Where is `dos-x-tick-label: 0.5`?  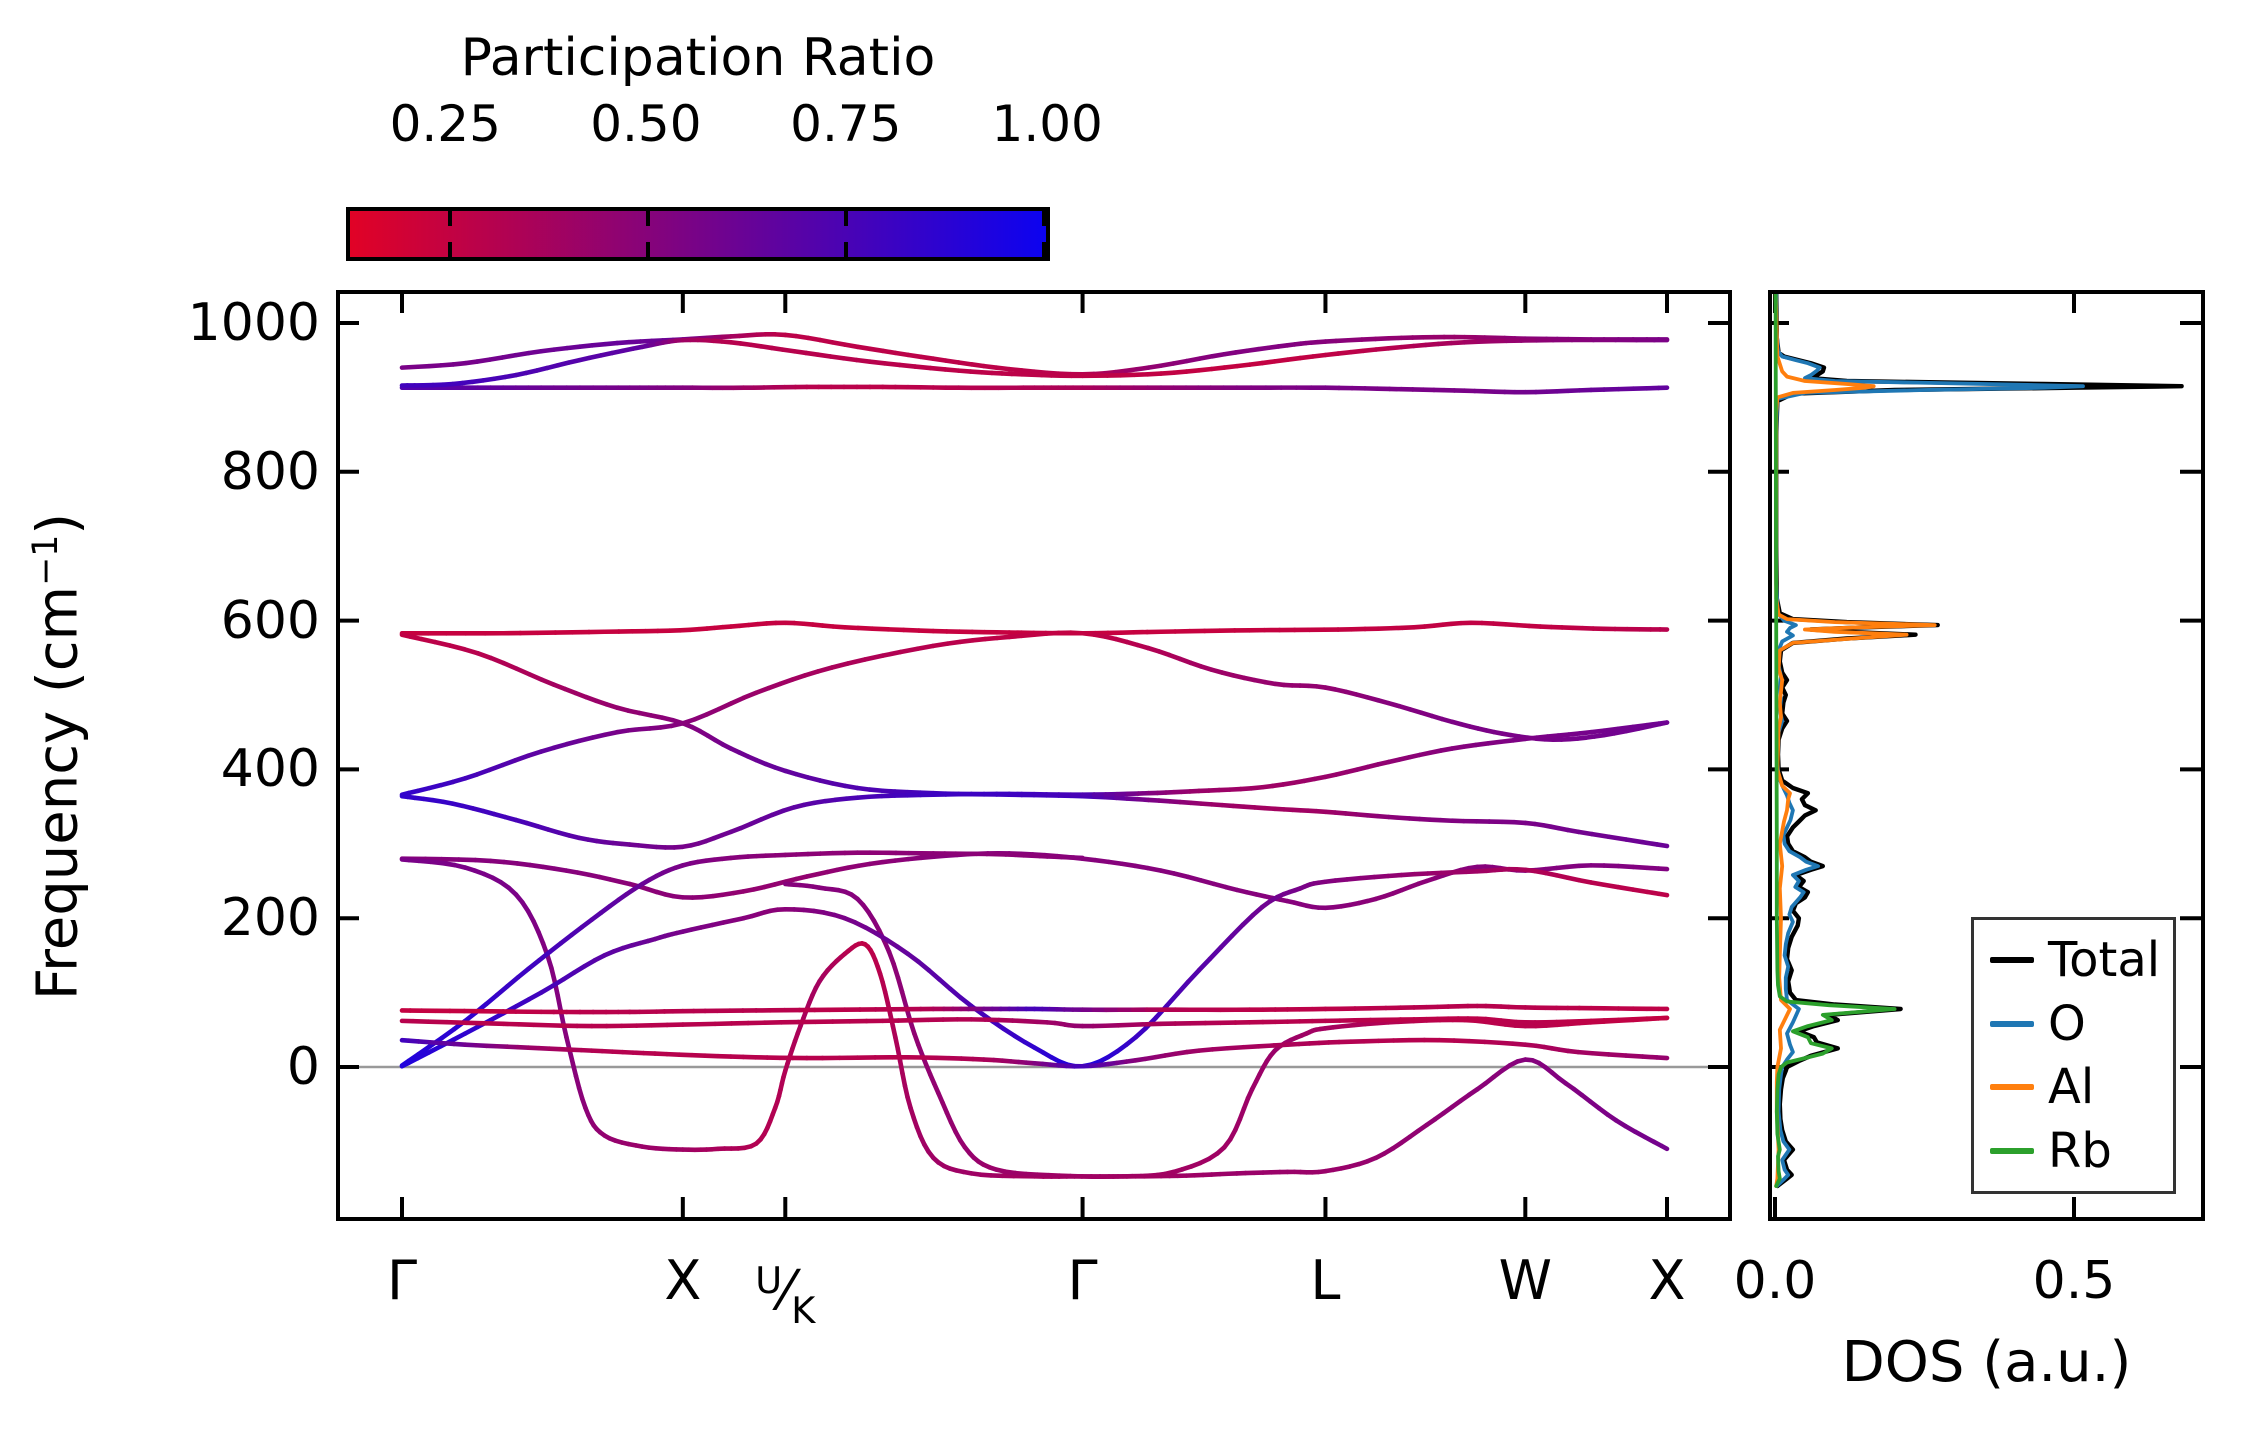 dos-x-tick-label: 0.5 is located at coordinates (2074, 1281).